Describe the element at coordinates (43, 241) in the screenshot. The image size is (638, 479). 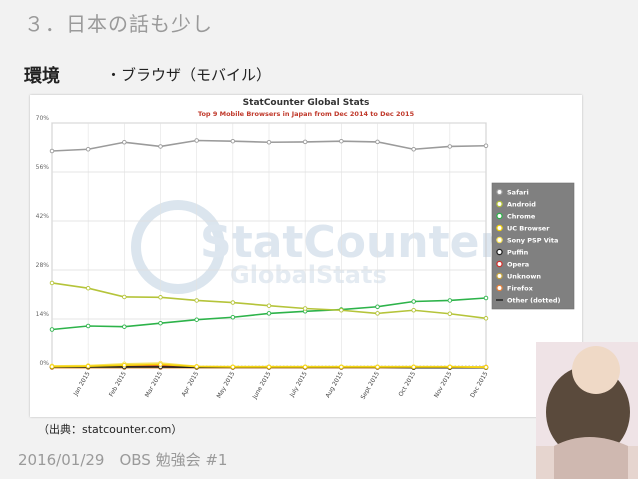
I see `y-axis: 0% 14% 28% 42% 56% 70%` at that location.